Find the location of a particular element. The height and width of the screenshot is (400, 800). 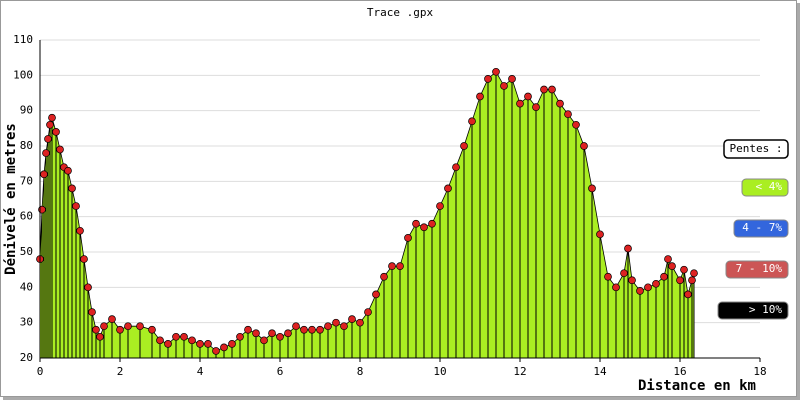

legend-label: > 10% is located at coordinates (765, 309).